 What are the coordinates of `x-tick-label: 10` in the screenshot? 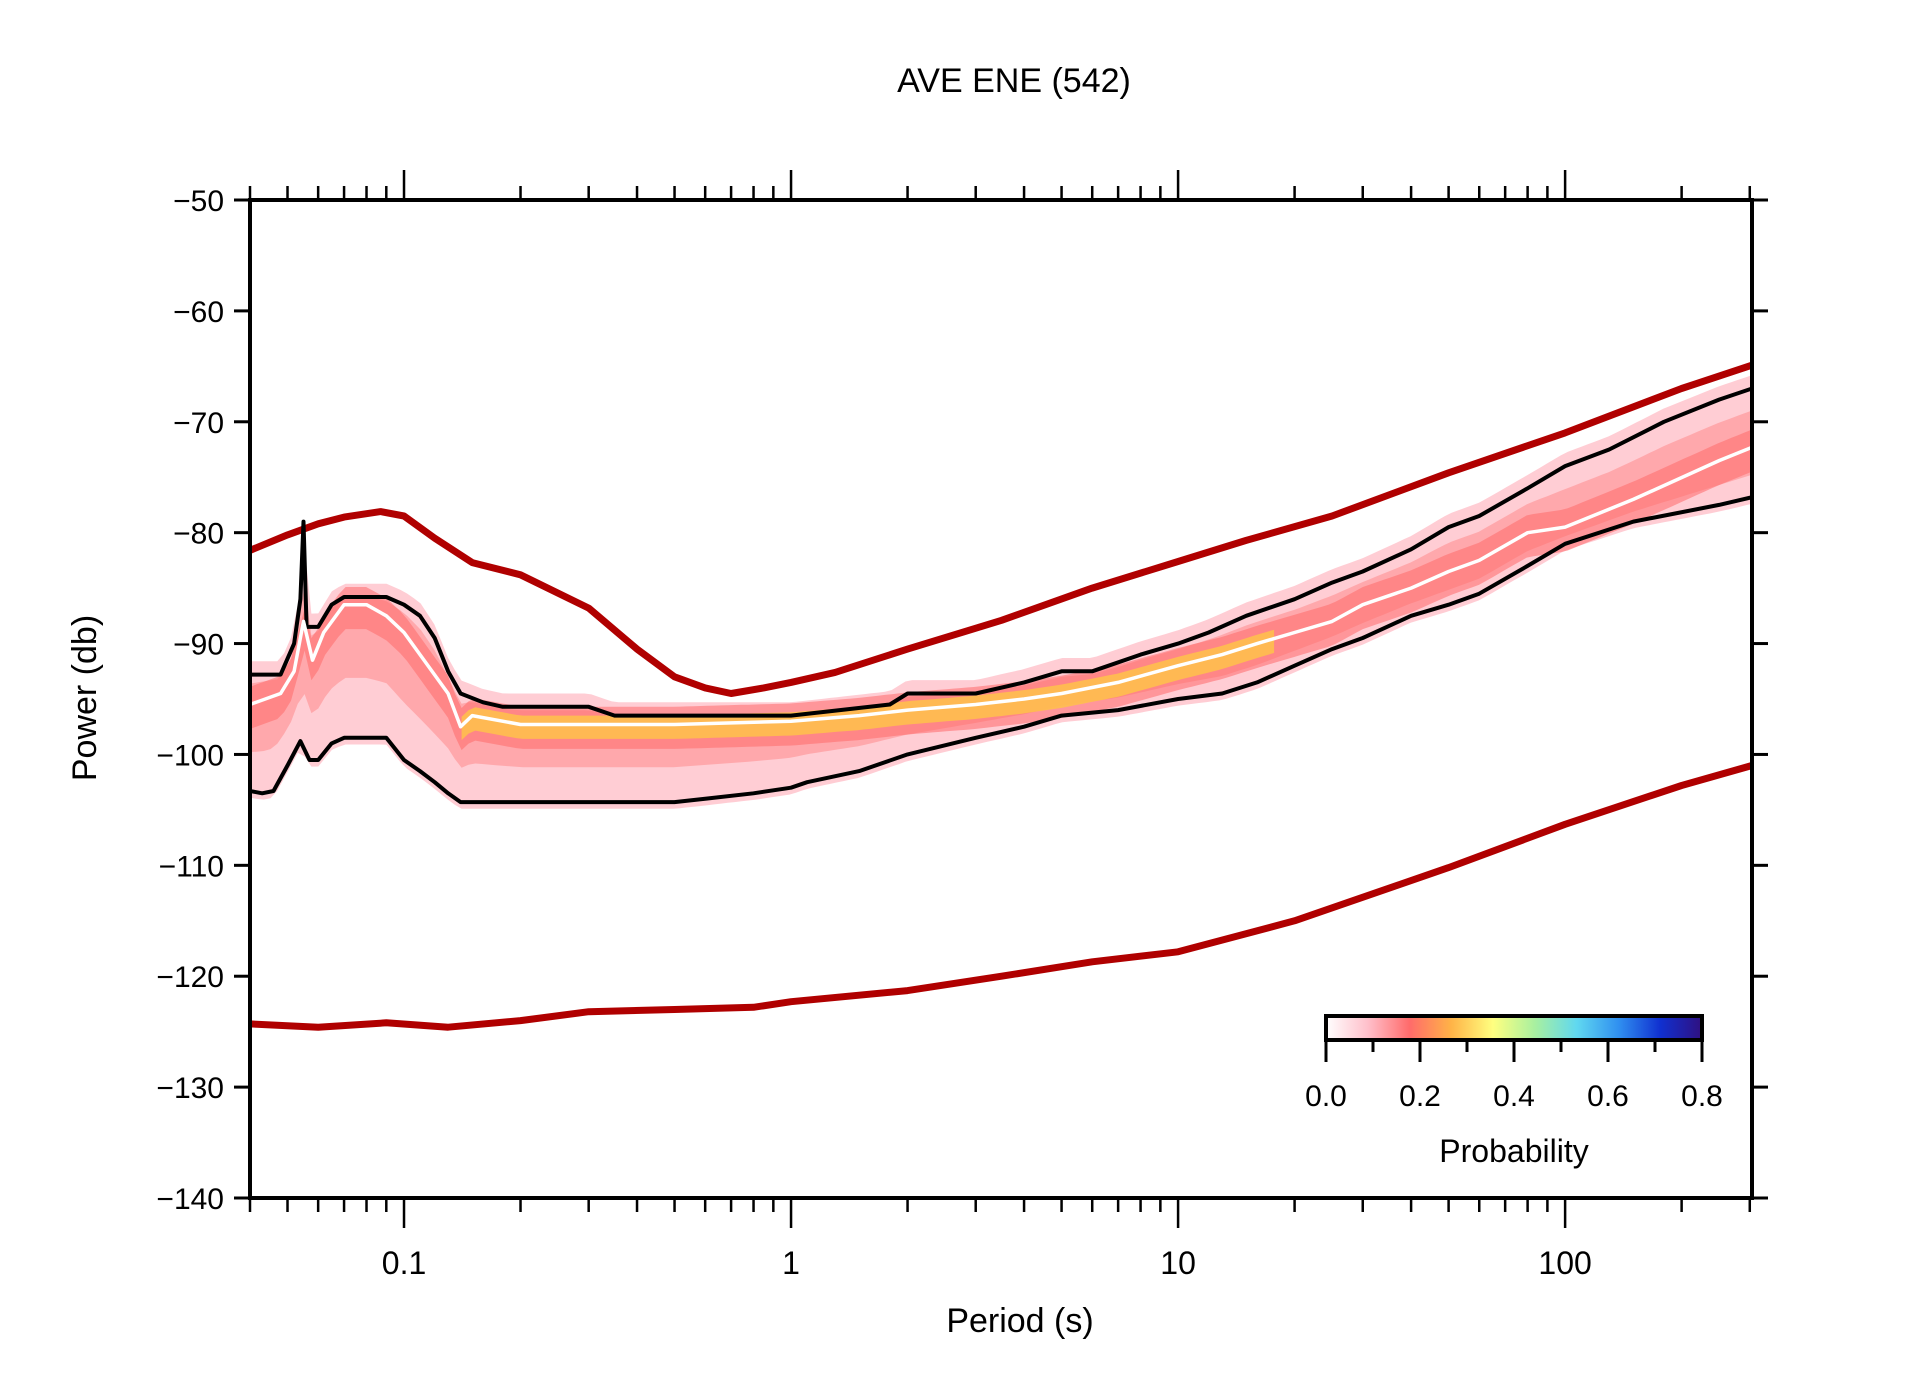 It's located at (1178, 1263).